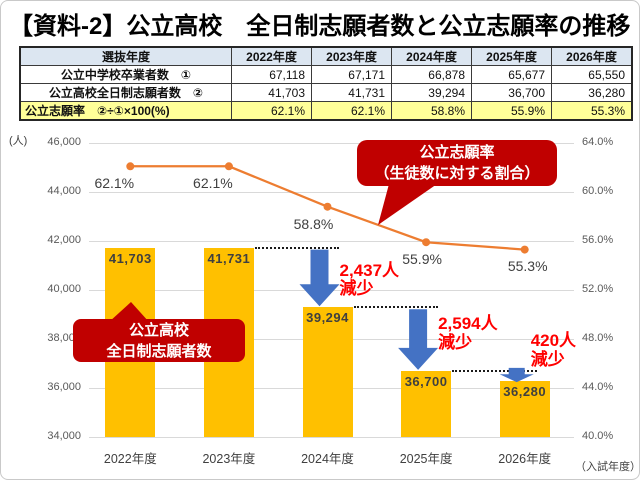 Image resolution: width=640 pixels, height=480 pixels. Describe the element at coordinates (598, 191) in the screenshot. I see `y-tick-right: 60.0%` at that location.